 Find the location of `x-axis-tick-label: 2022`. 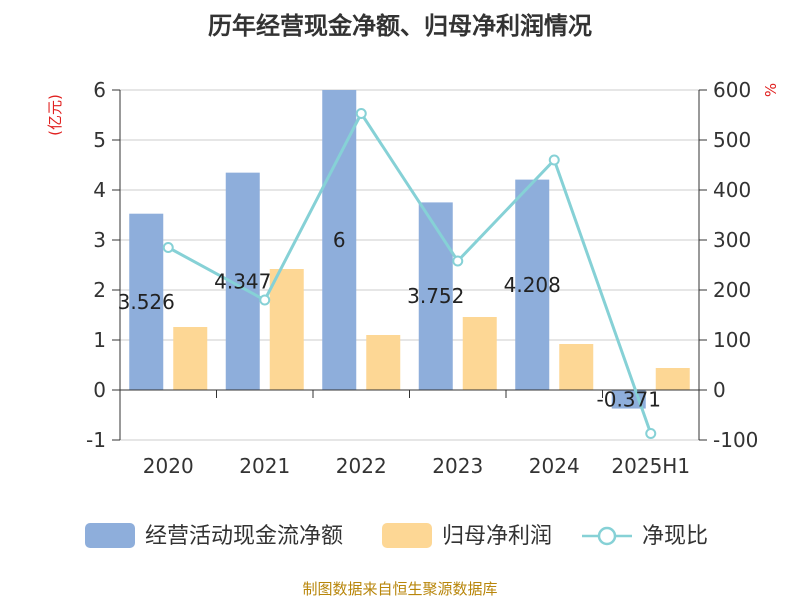

x-axis-tick-label: 2022 is located at coordinates (361, 466).